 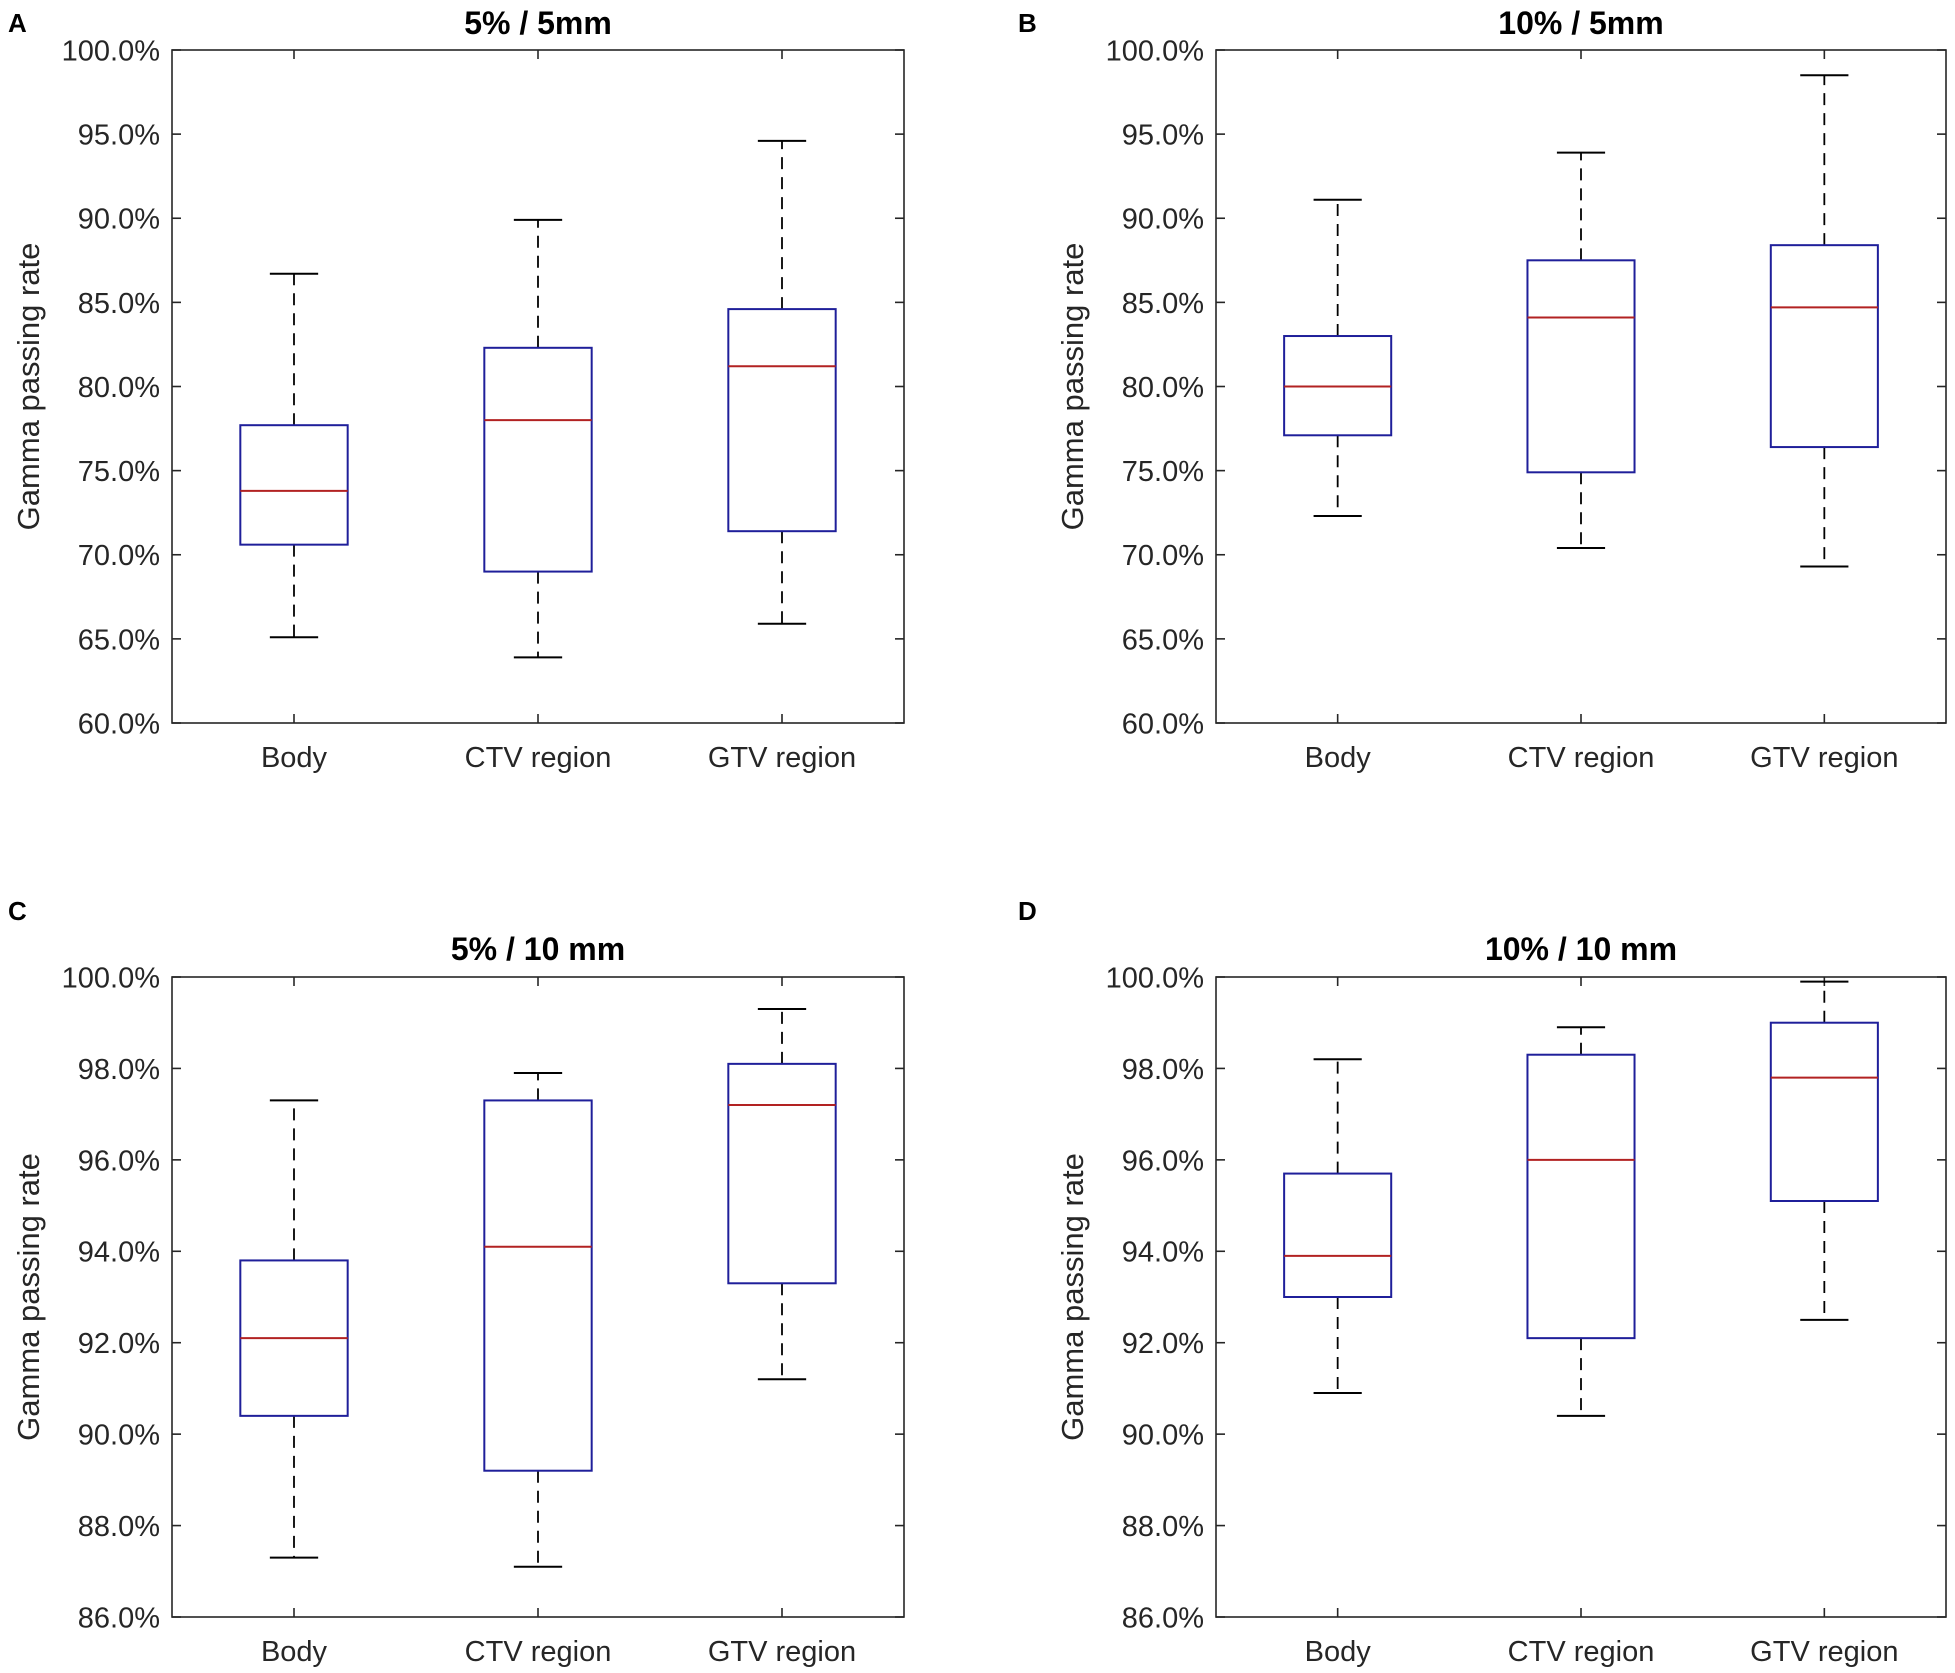 What do you see at coordinates (538, 949) in the screenshot?
I see `chart-title: 5% / 10 mm` at bounding box center [538, 949].